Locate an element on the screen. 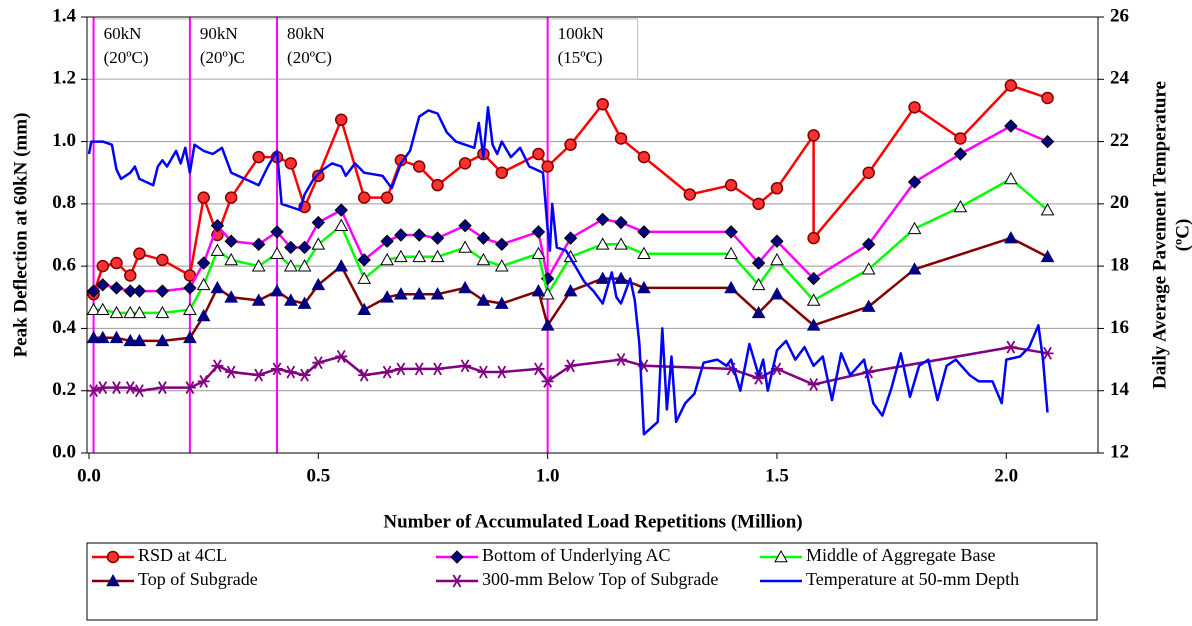 This screenshot has width=1192, height=626. y2-tick-label: 16 is located at coordinates (1119, 327).